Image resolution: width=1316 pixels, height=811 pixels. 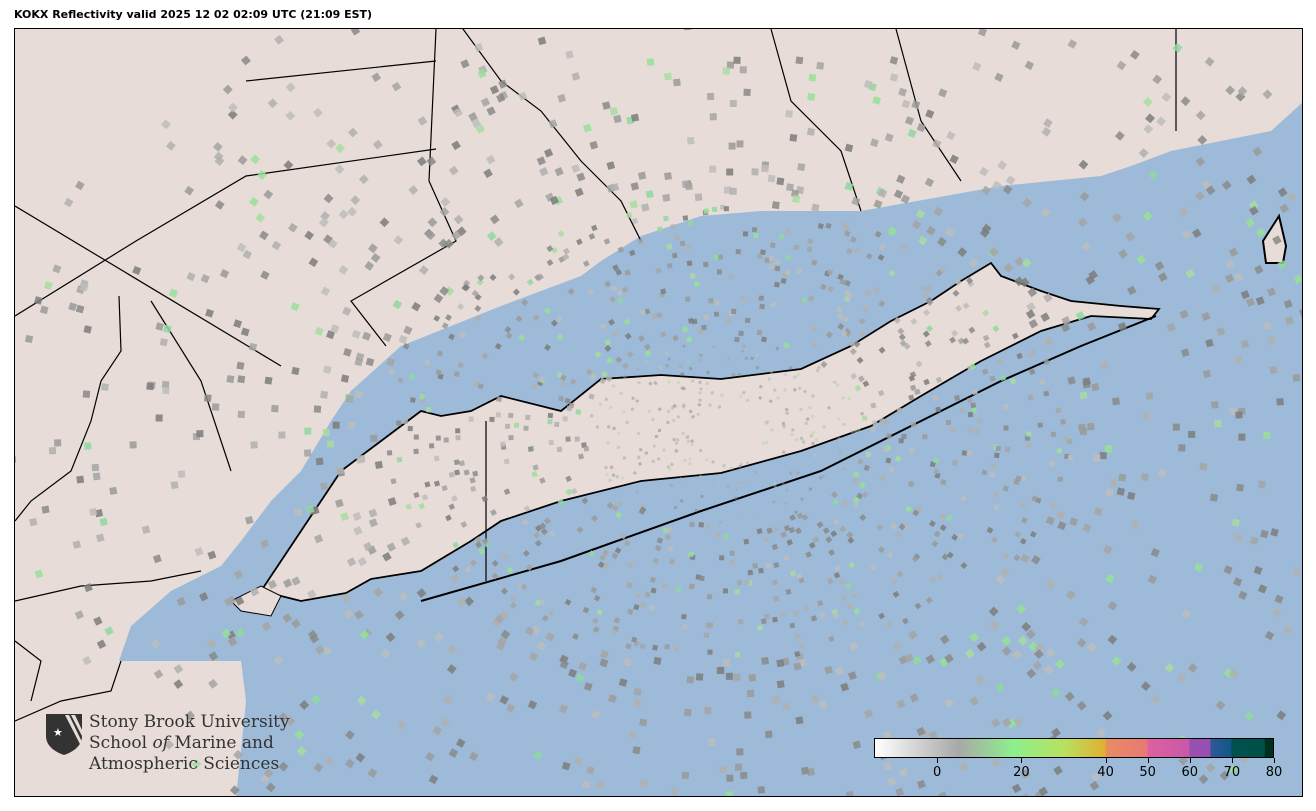 What do you see at coordinates (1274, 772) in the screenshot?
I see `colorbar-tick-label: 80` at bounding box center [1274, 772].